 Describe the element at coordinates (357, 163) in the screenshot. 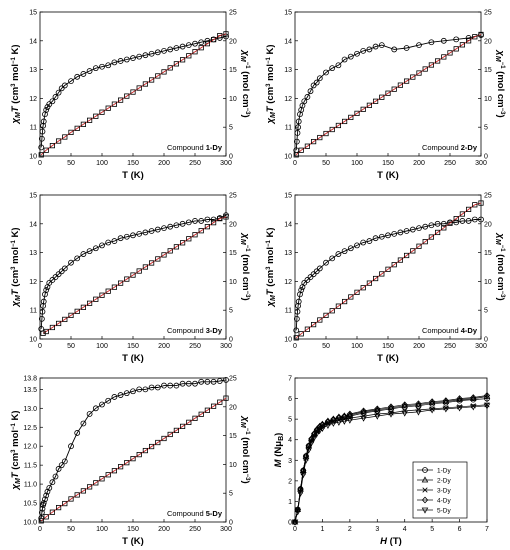

I see `x-tick-label: 100` at that location.